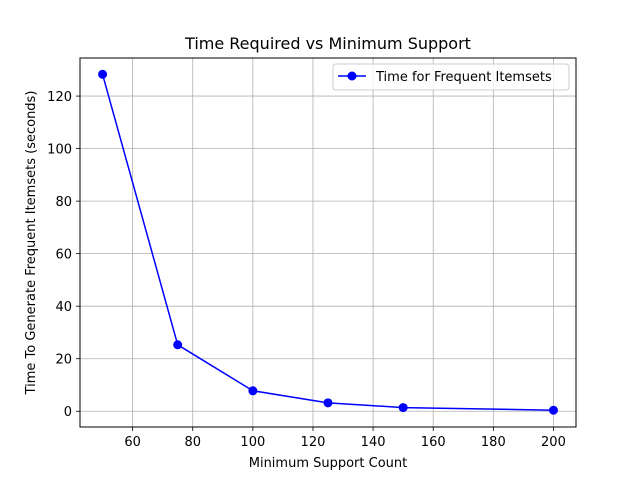  Describe the element at coordinates (313, 442) in the screenshot. I see `x-tick-label: 120` at that location.